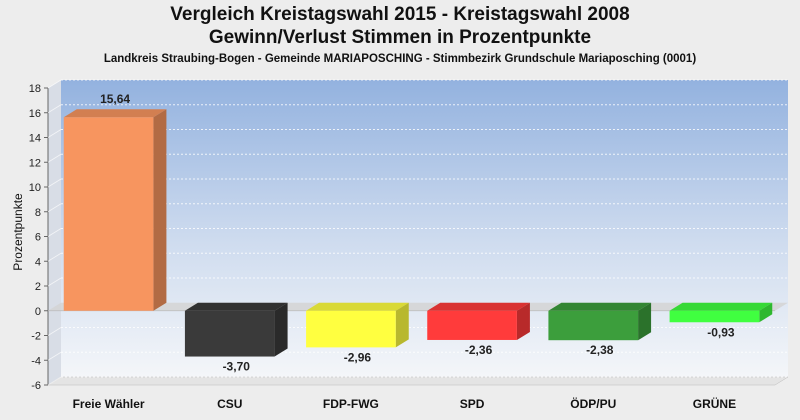  What do you see at coordinates (18, 232) in the screenshot?
I see `y-axis-label: Prozentpunkte` at bounding box center [18, 232].